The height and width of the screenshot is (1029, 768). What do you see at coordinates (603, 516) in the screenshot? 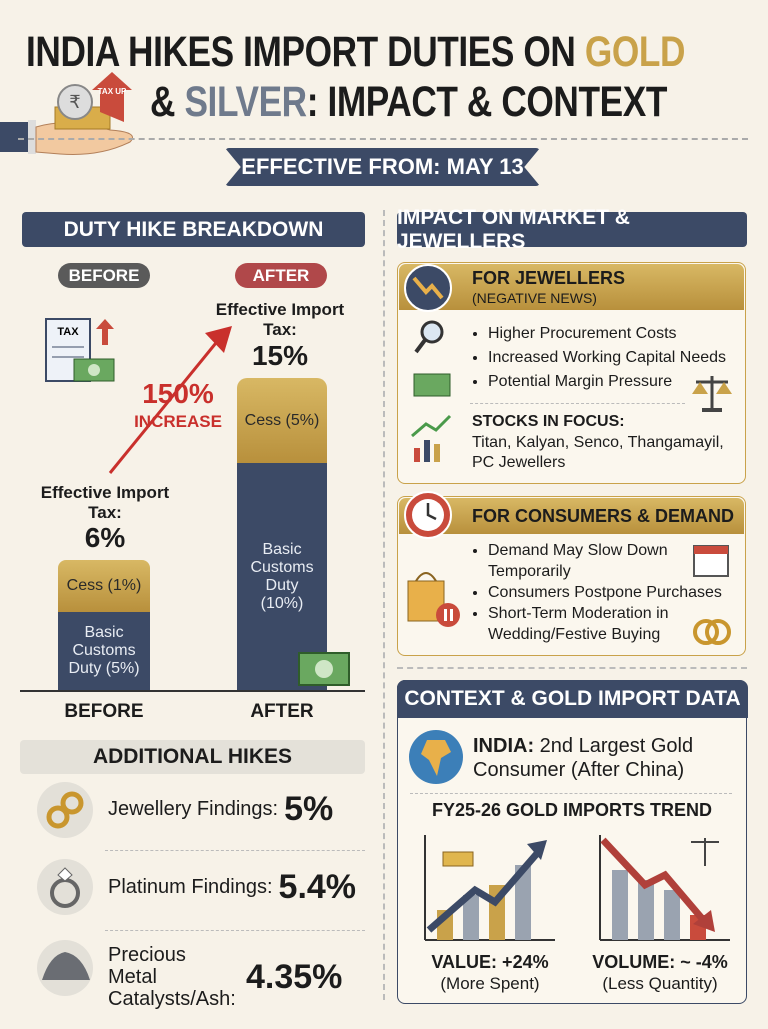
I see `consumers-title: FOR CONSUMERS & DEMAND` at bounding box center [603, 516].